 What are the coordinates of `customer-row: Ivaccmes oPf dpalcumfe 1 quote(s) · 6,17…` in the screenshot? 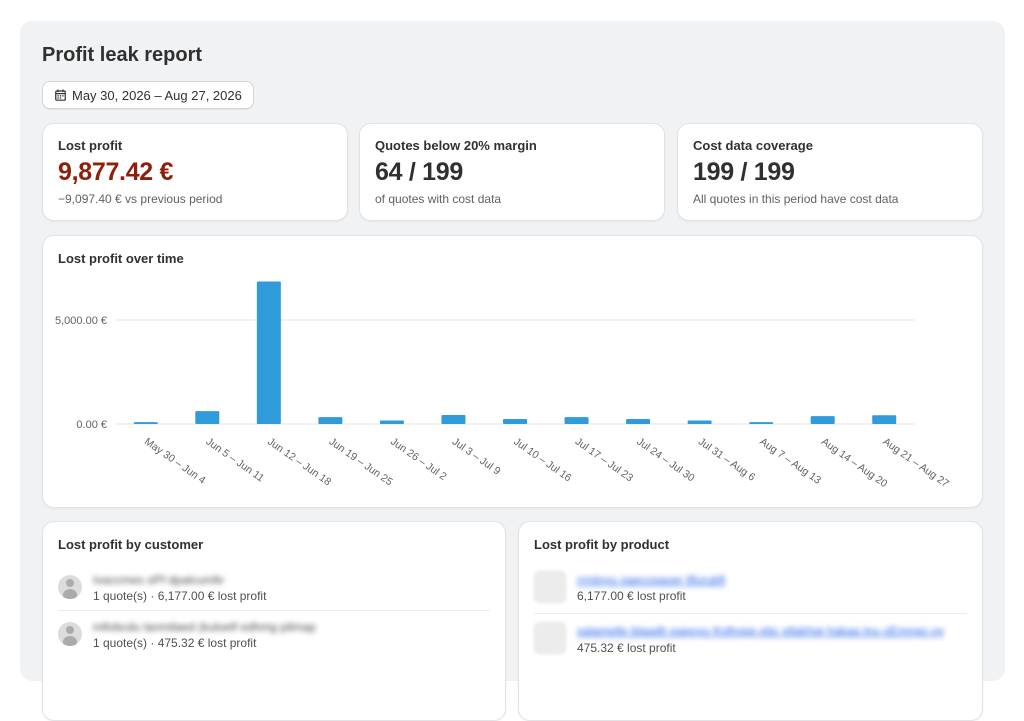 It's located at (274, 596).